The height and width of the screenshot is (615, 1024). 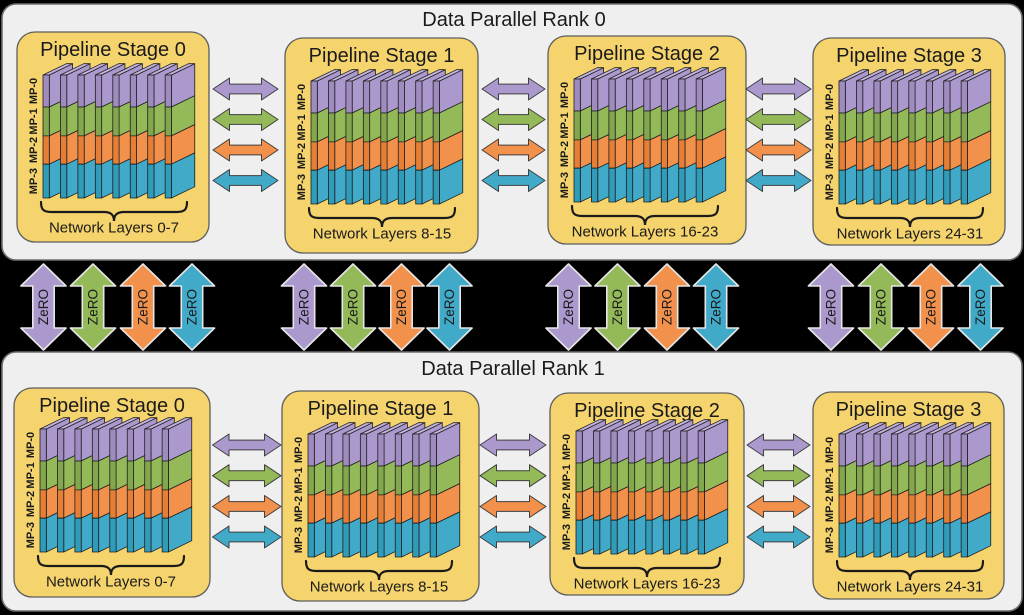 I want to click on network-layers-label: Network Layers 8-15, so click(x=379, y=587).